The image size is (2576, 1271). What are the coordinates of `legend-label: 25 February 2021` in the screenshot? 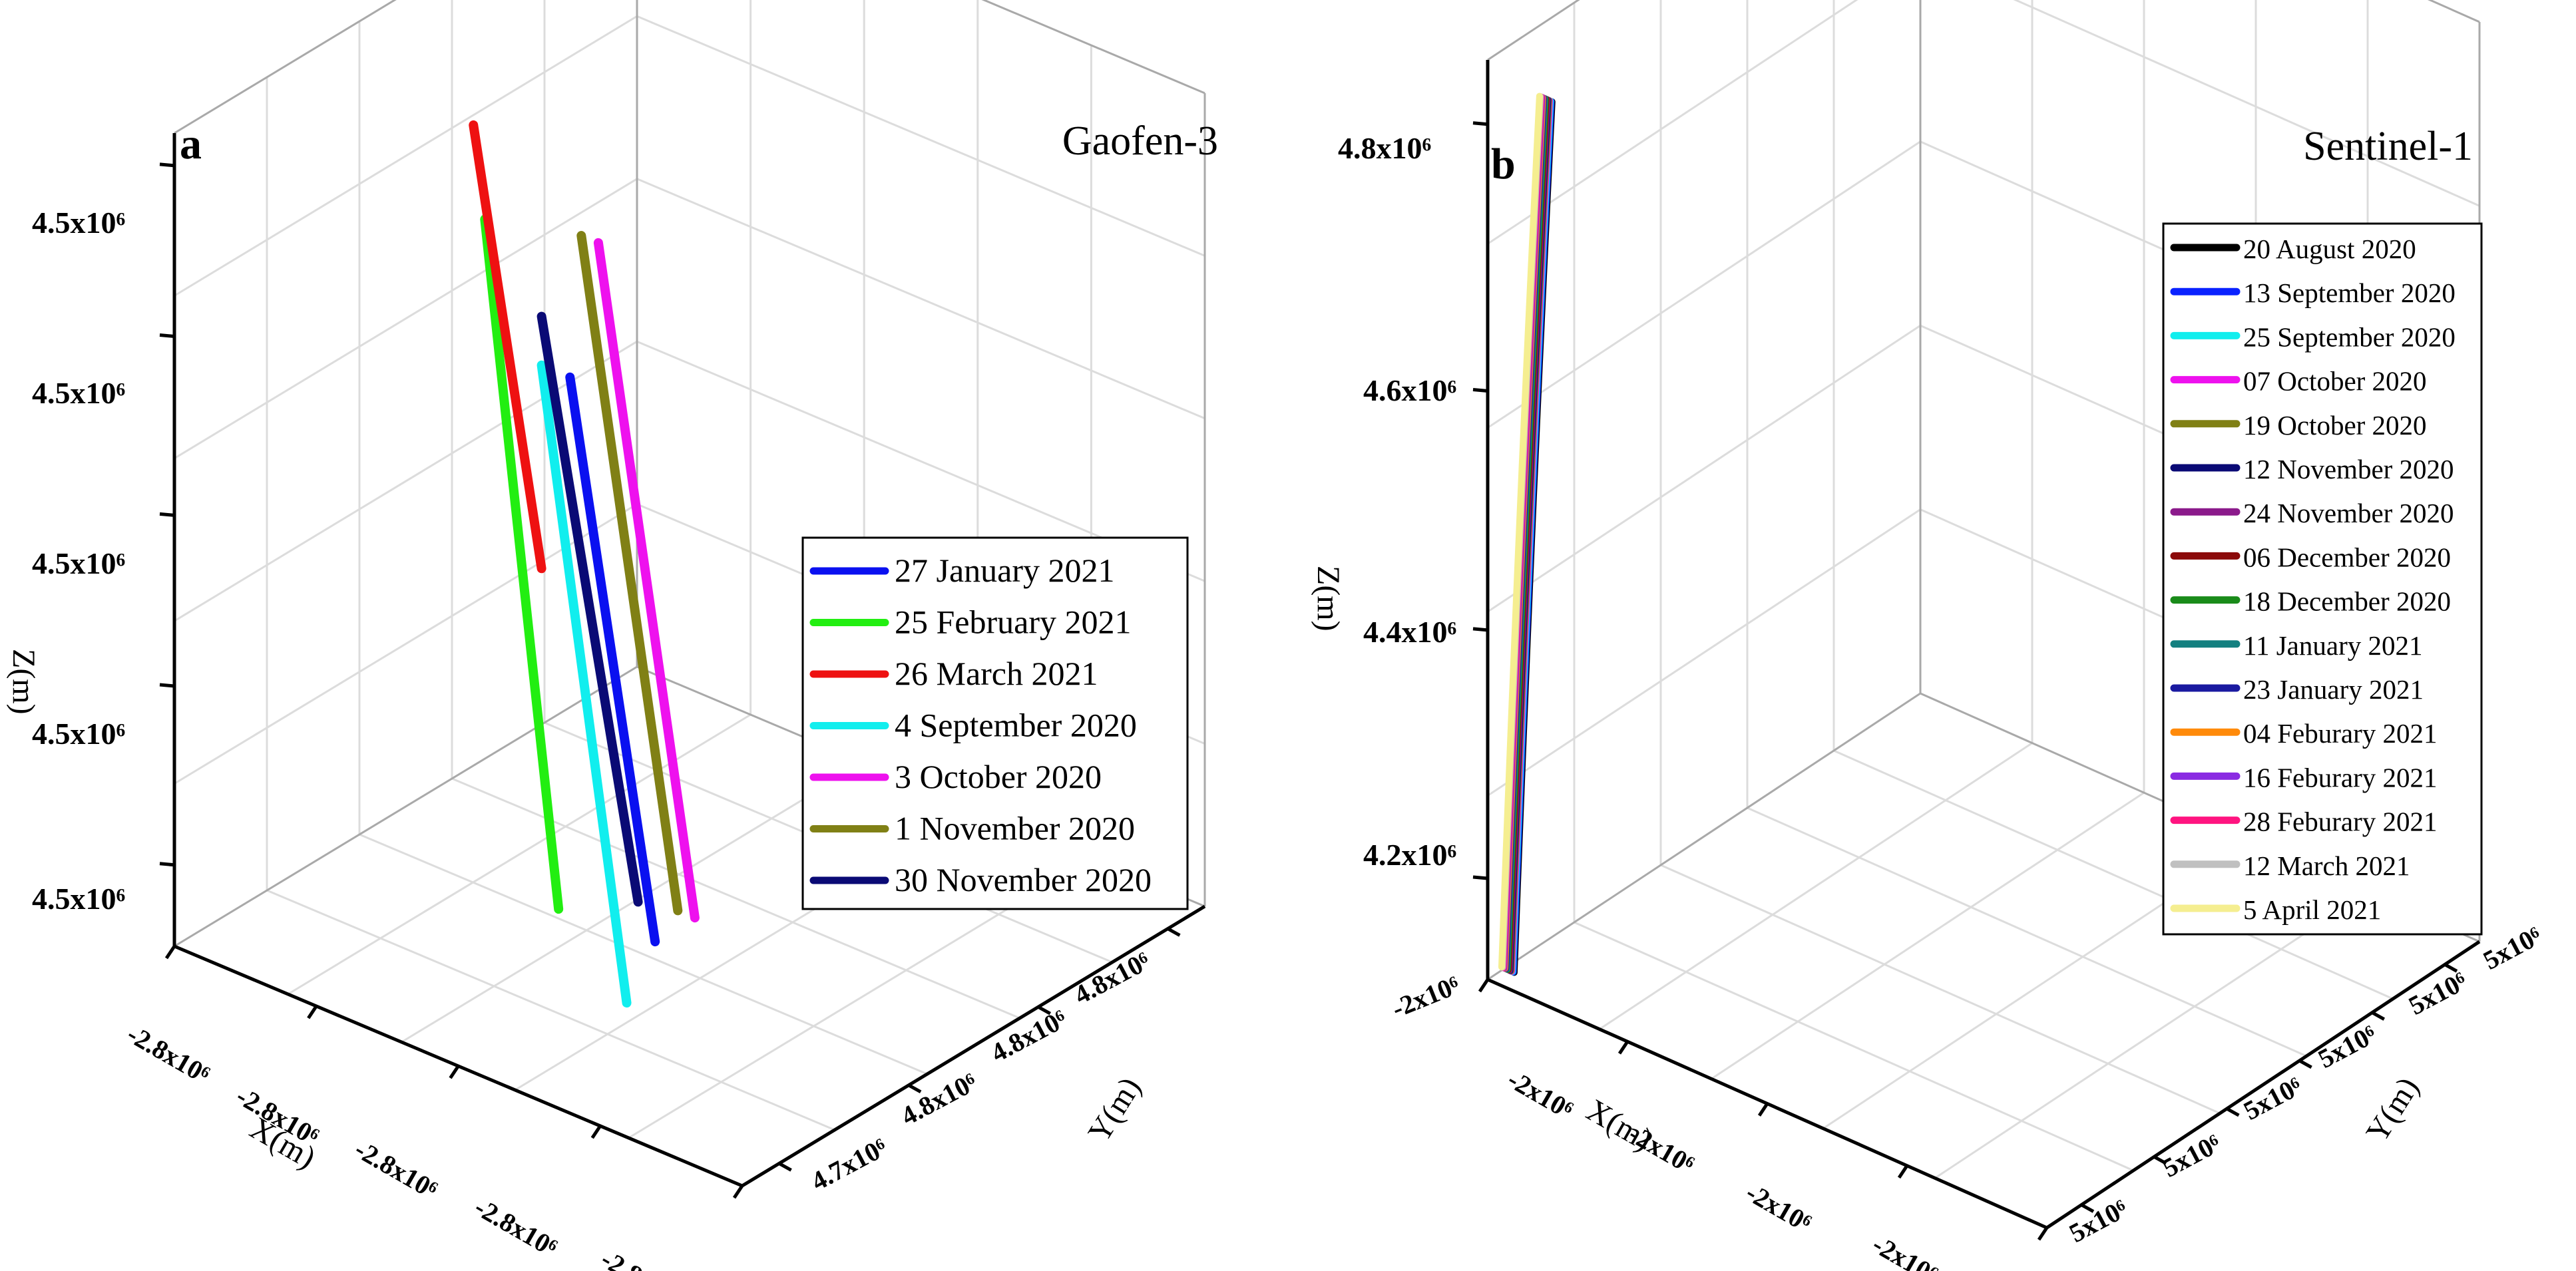 It's located at (1013, 622).